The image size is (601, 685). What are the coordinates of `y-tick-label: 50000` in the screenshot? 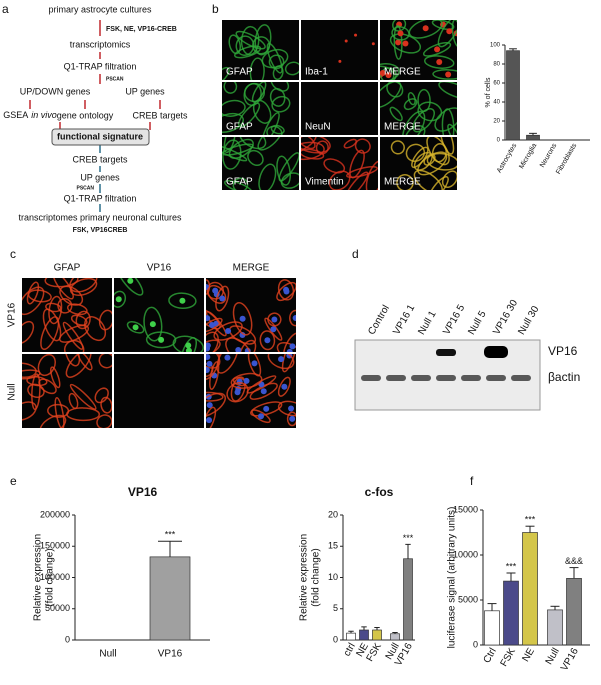 It's located at (57, 608).